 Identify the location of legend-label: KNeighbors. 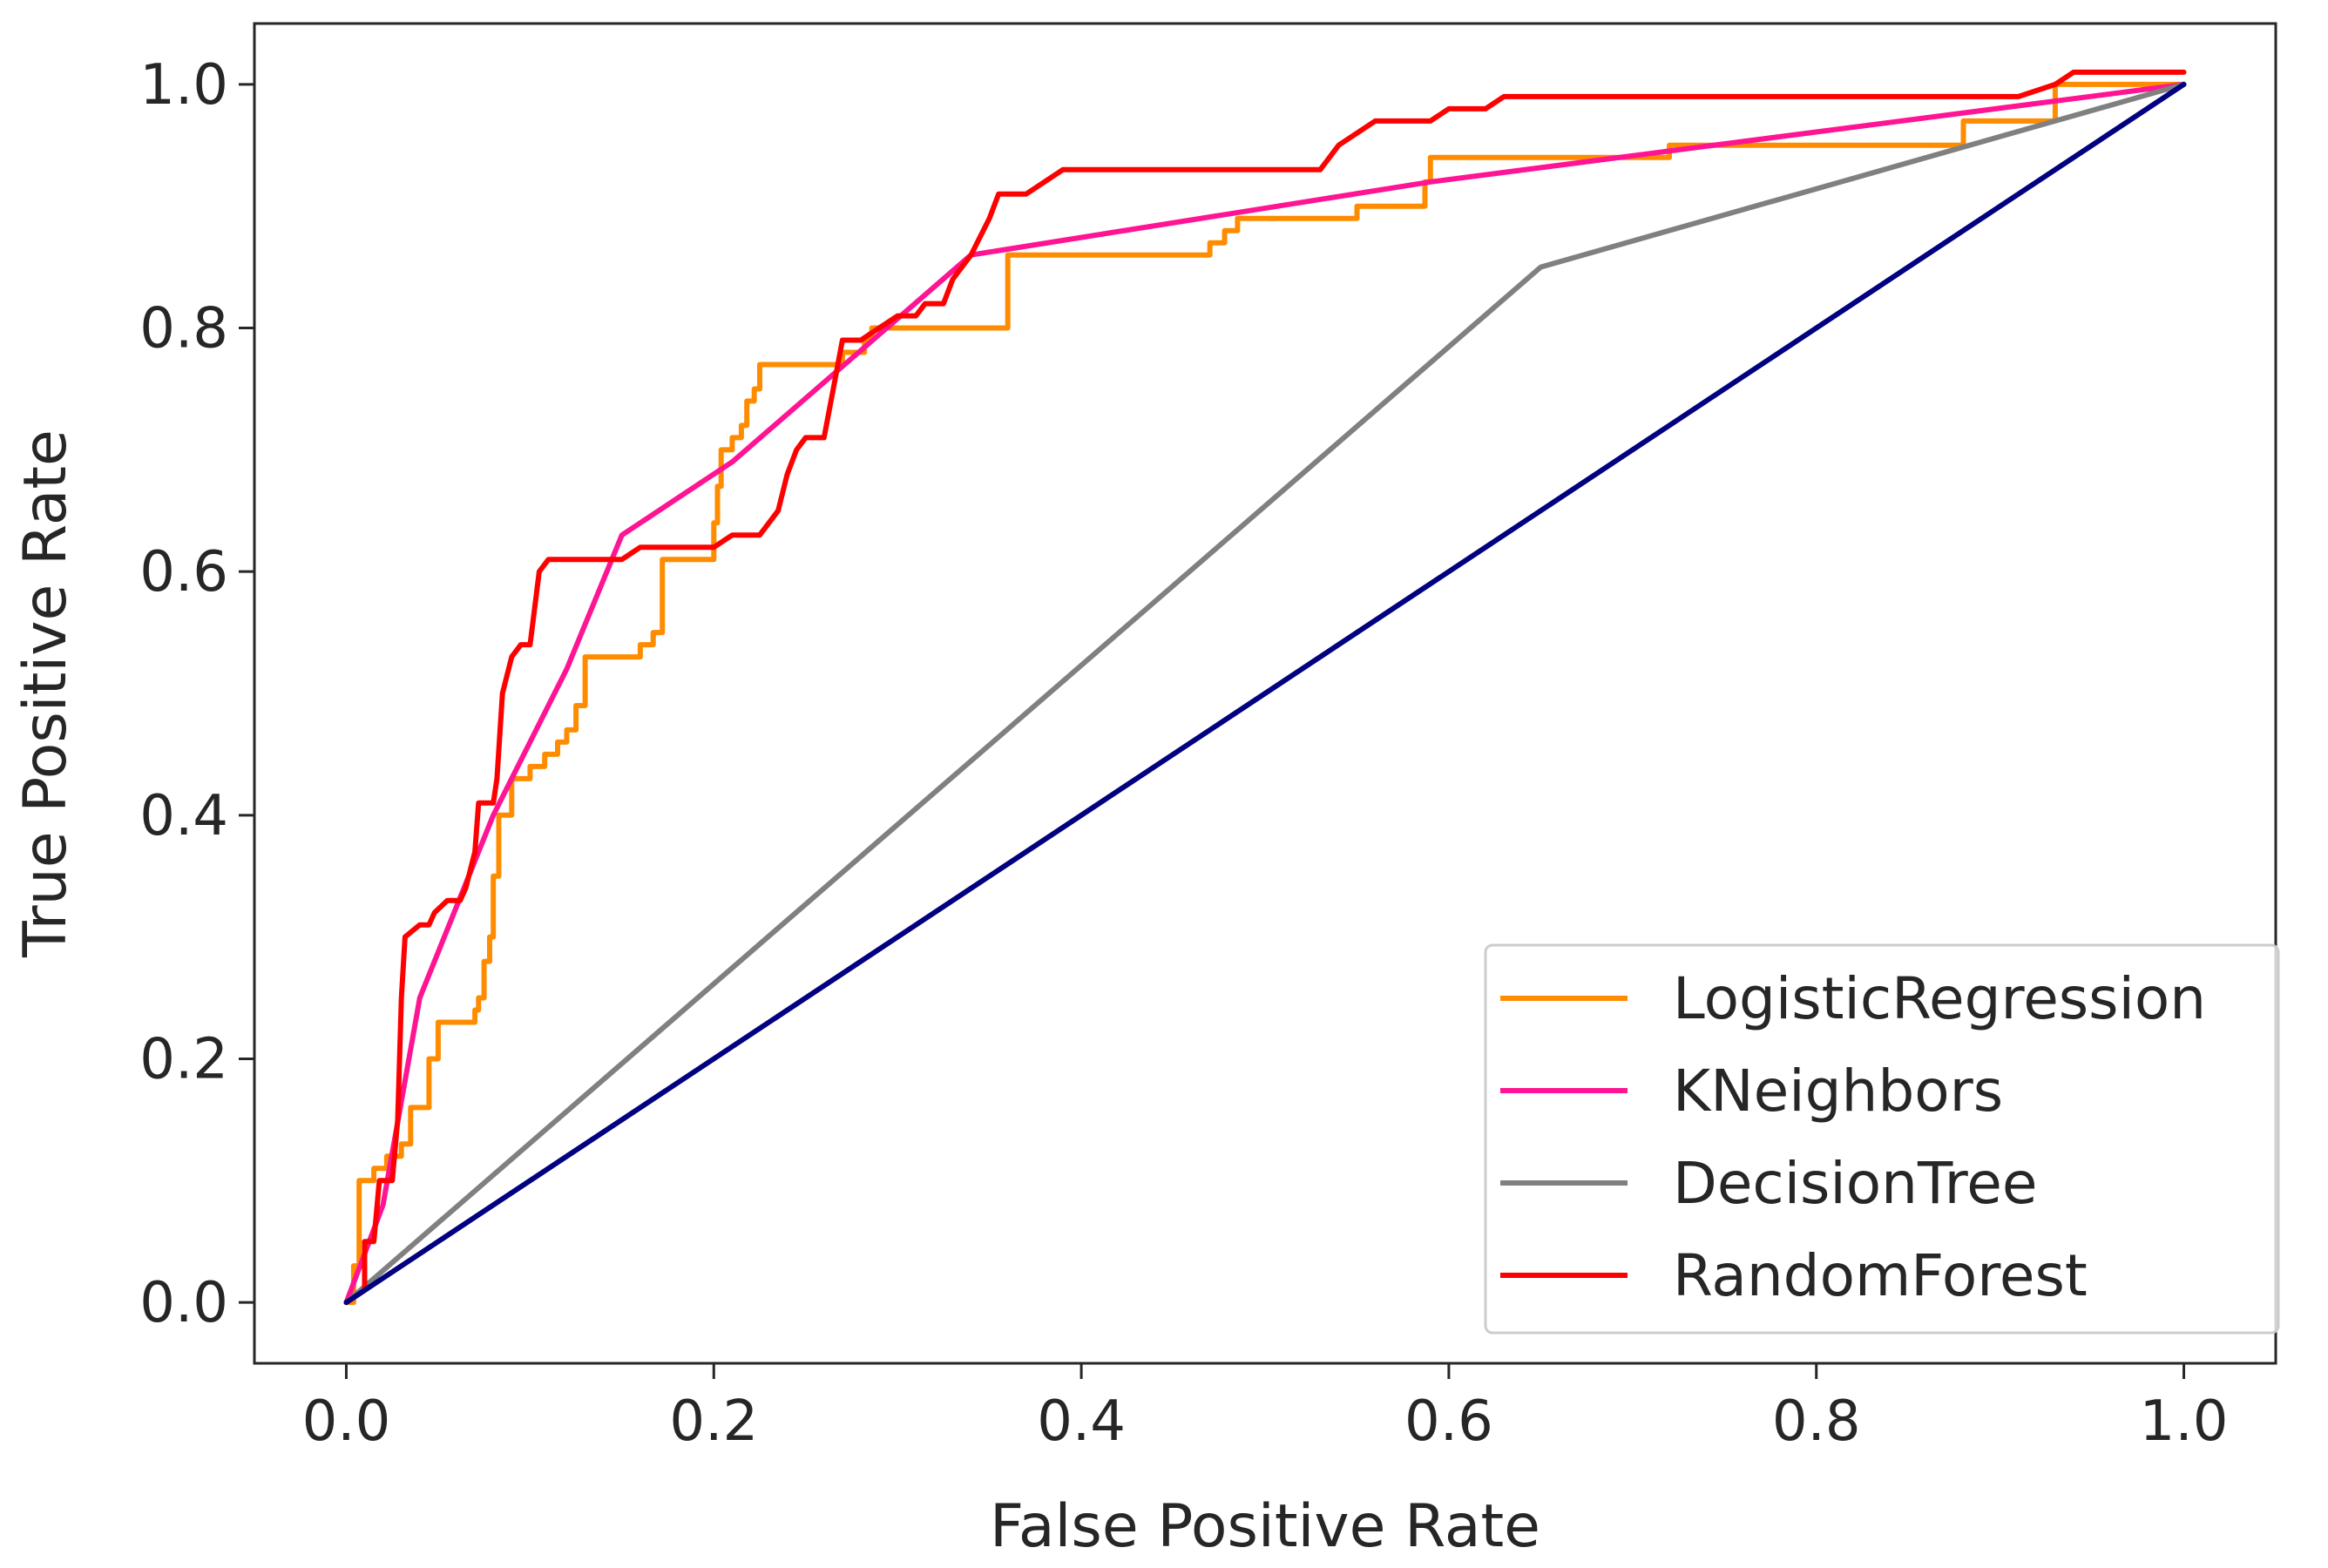
(1838, 1091).